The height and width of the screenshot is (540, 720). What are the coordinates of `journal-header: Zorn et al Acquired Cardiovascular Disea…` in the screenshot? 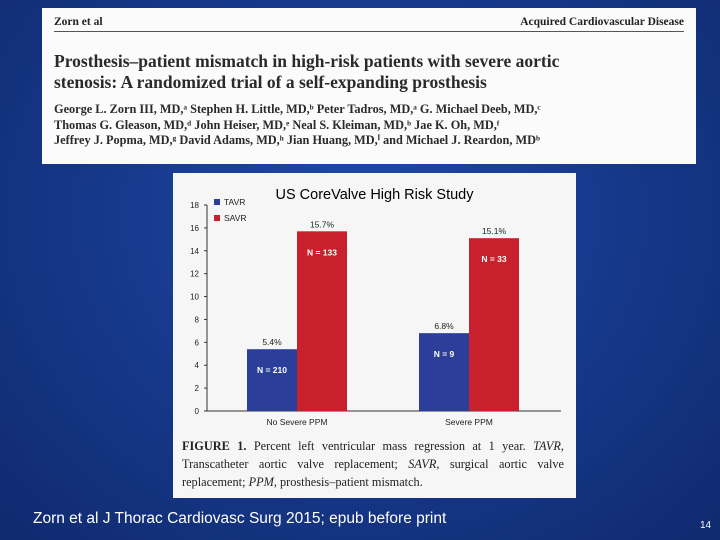 It's located at (369, 24).